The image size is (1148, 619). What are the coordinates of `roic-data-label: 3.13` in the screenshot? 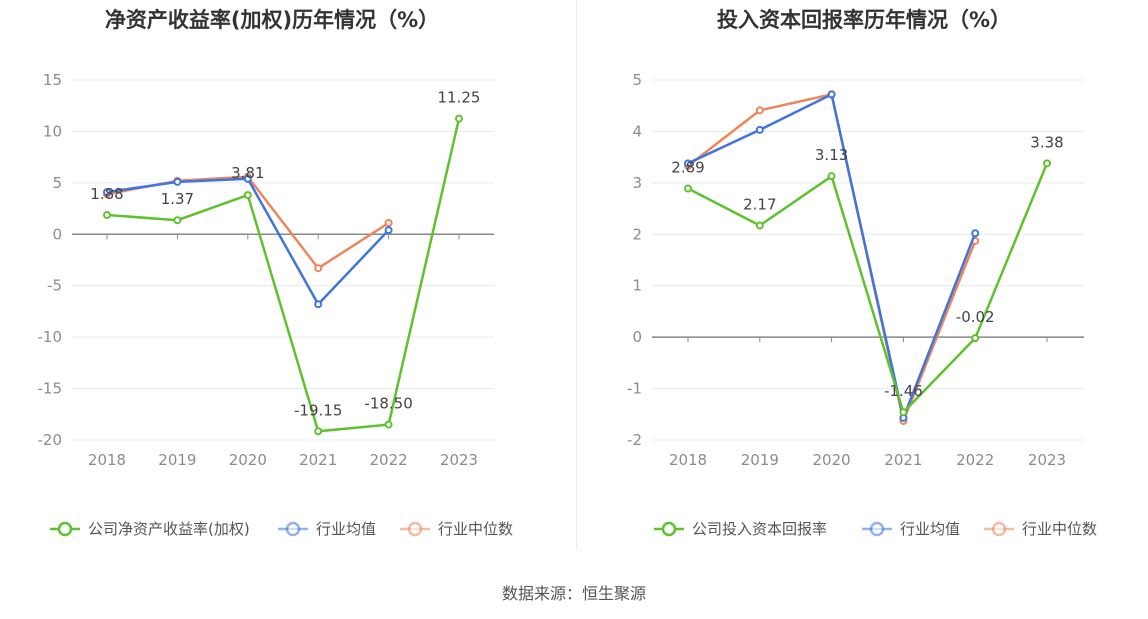 It's located at (831, 155).